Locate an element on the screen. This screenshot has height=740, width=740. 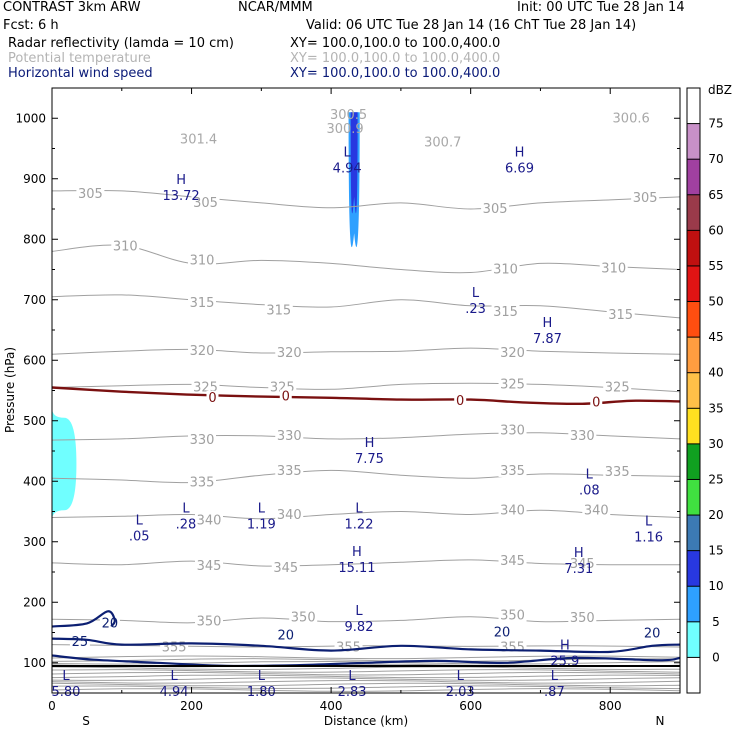
hl-value: .23 is located at coordinates (475, 309).